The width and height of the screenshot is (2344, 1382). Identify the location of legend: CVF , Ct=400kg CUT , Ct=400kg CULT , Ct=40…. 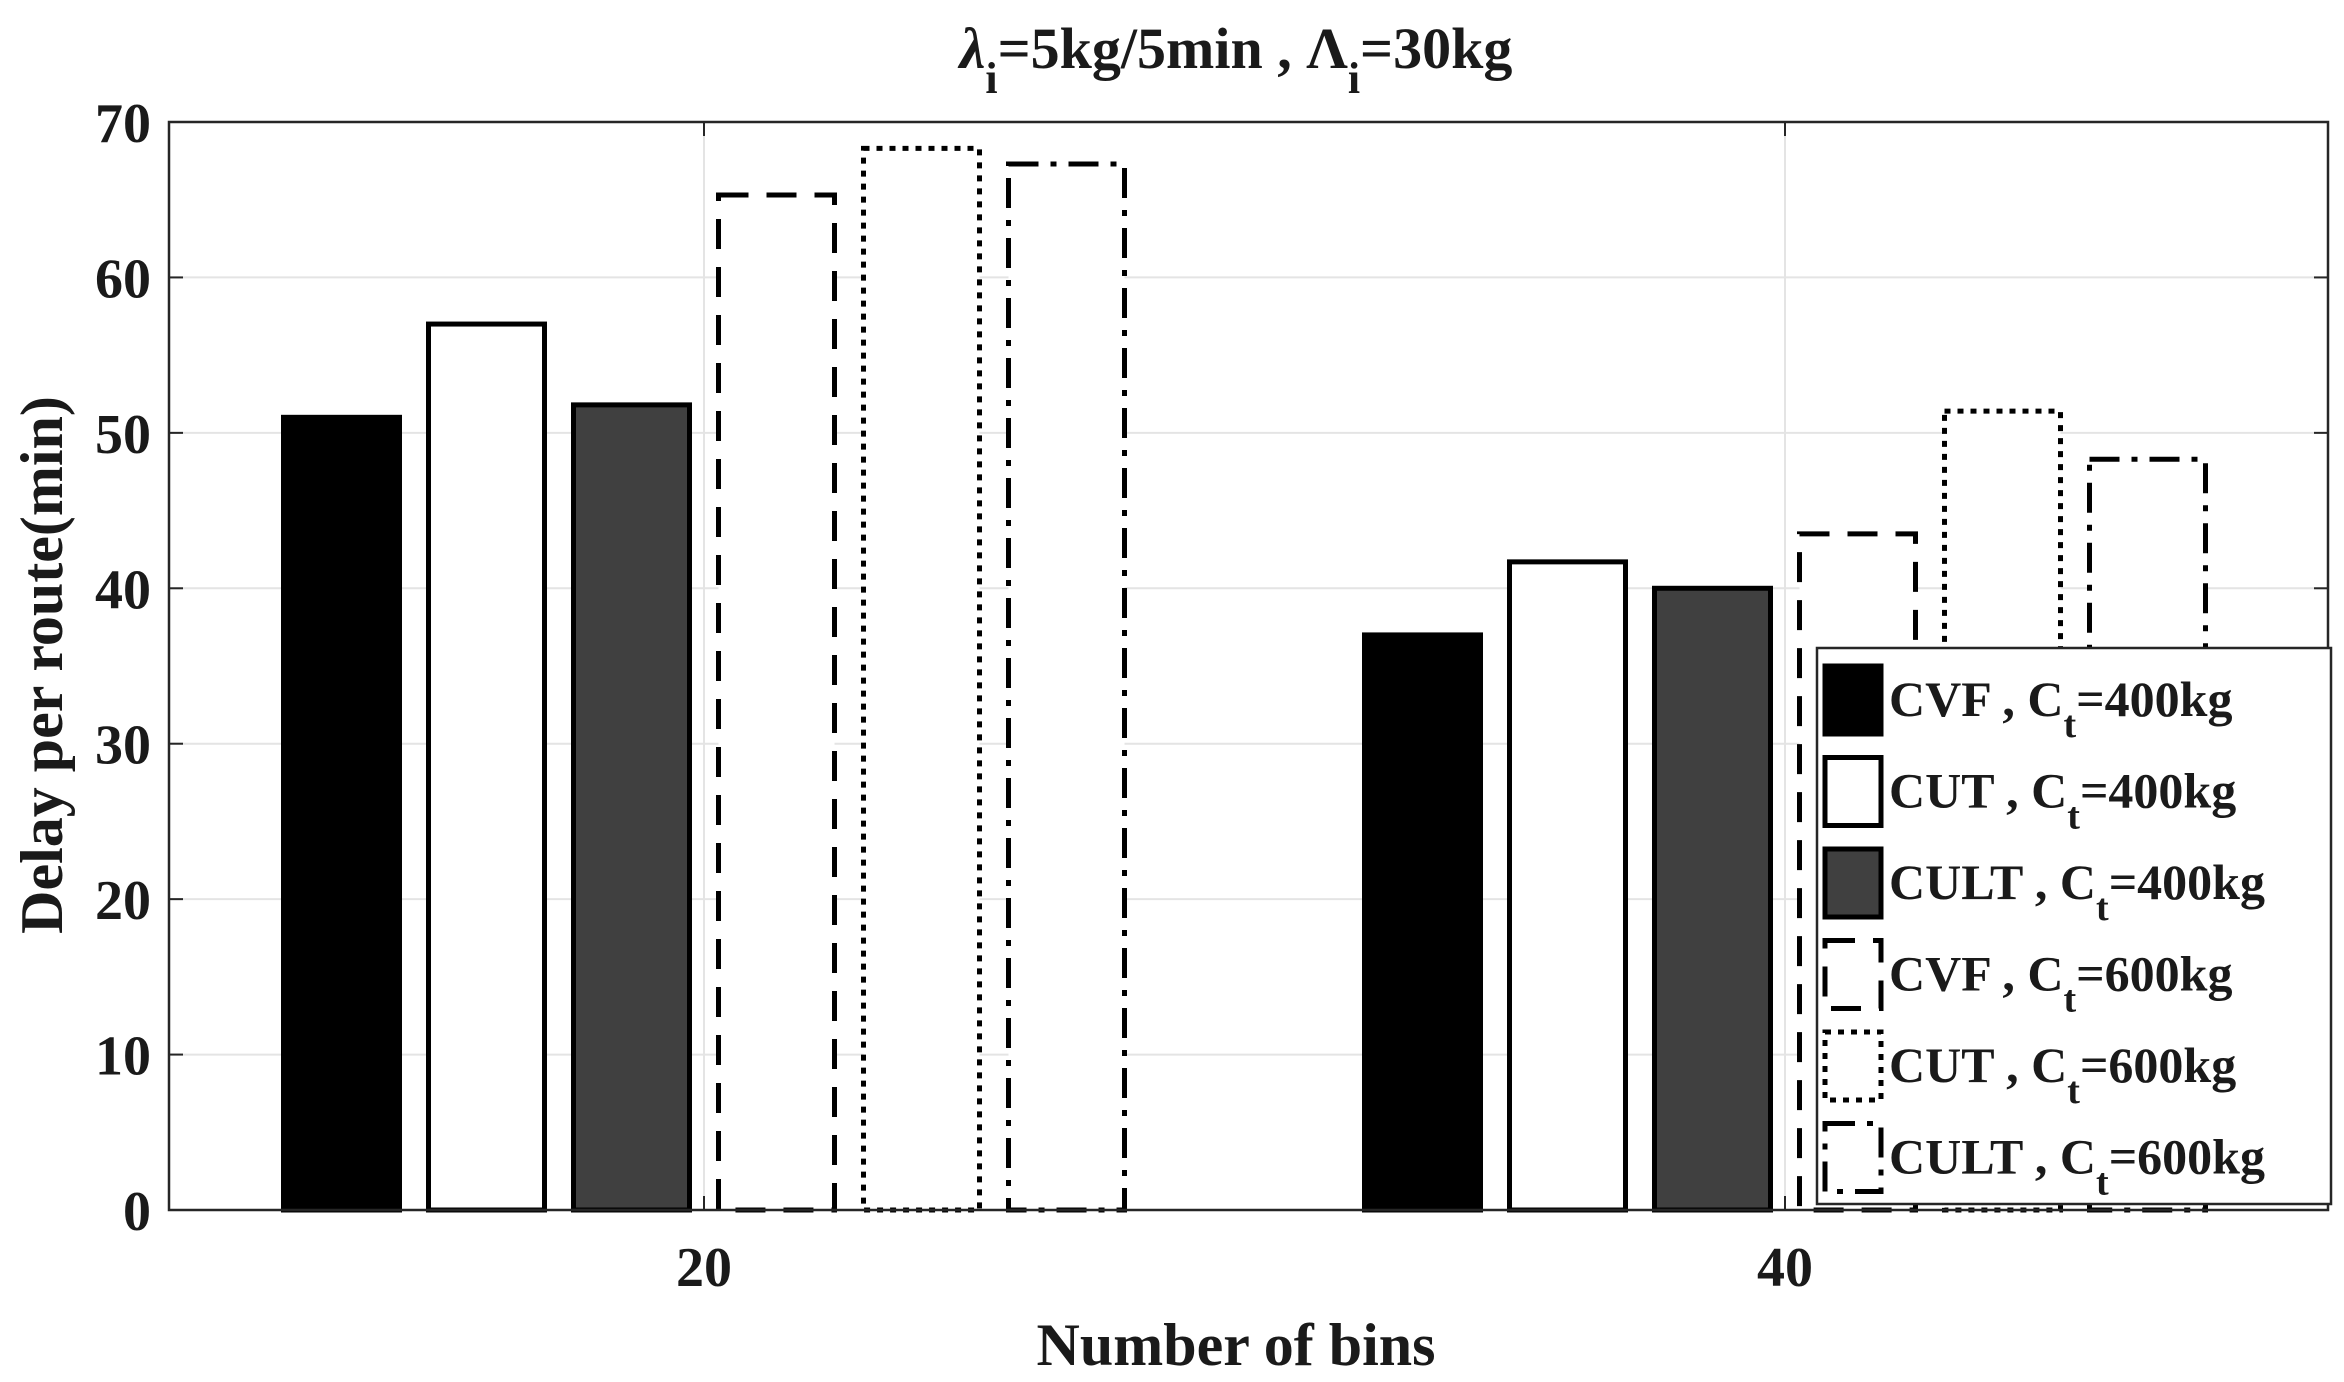
(2074, 926).